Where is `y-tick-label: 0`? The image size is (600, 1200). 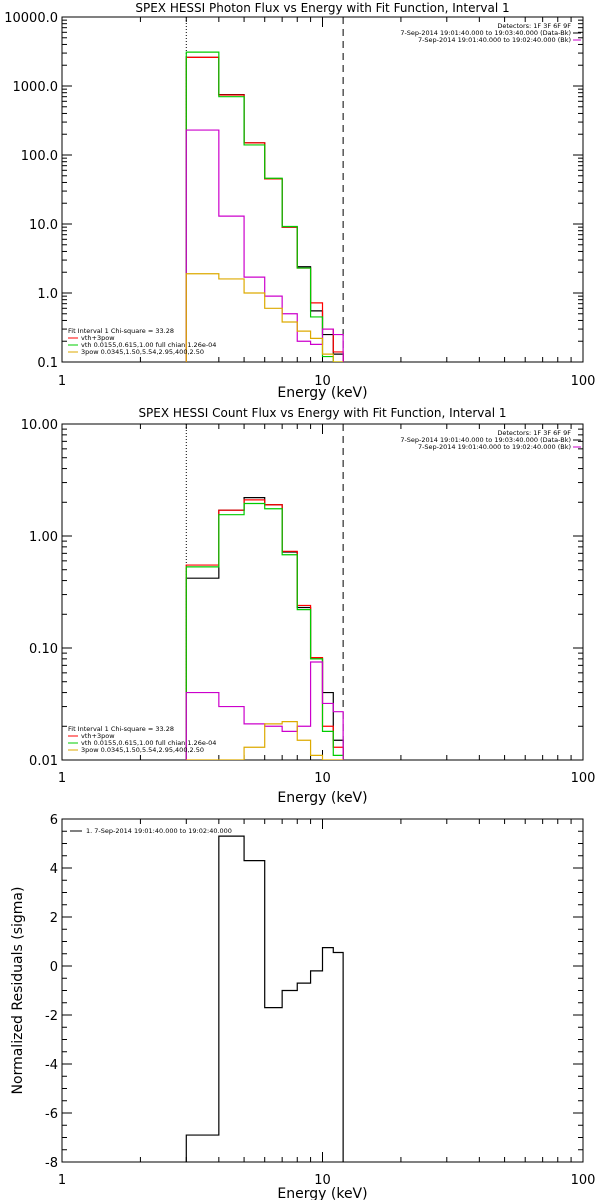 y-tick-label: 0 is located at coordinates (54, 967).